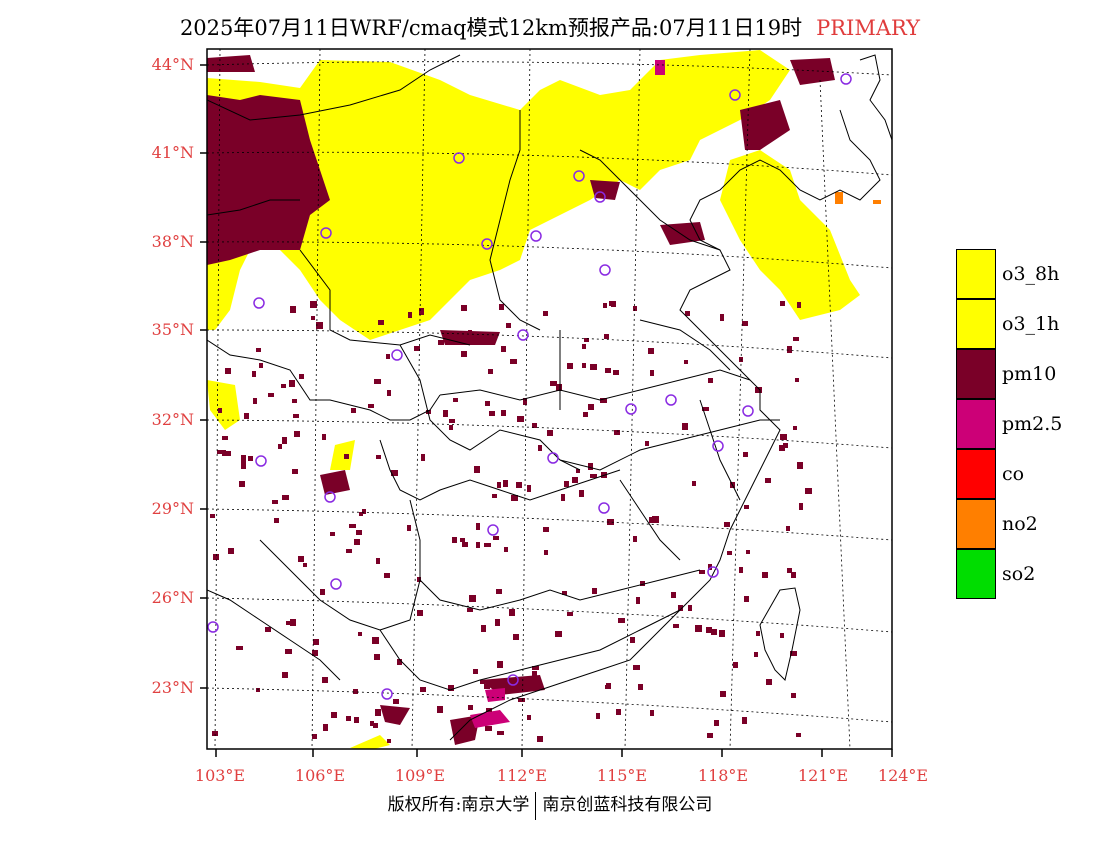 The image size is (1100, 850). What do you see at coordinates (172, 508) in the screenshot?
I see `lat-label-29: 29°N` at bounding box center [172, 508].